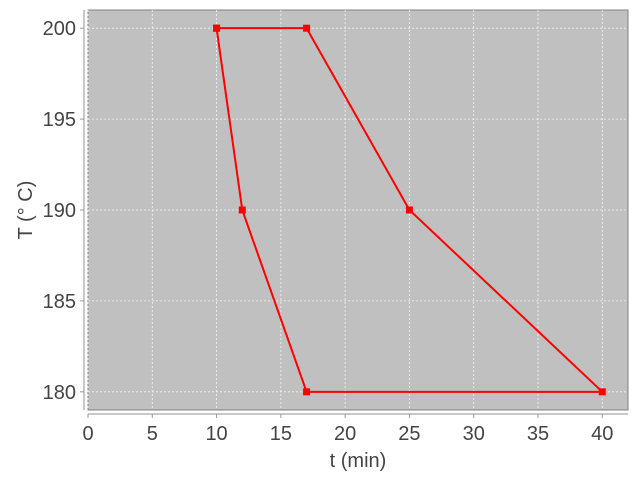 The width and height of the screenshot is (640, 485). I want to click on x-ticks: 0 5 10 15 20 25 30 35 40, so click(347, 429).